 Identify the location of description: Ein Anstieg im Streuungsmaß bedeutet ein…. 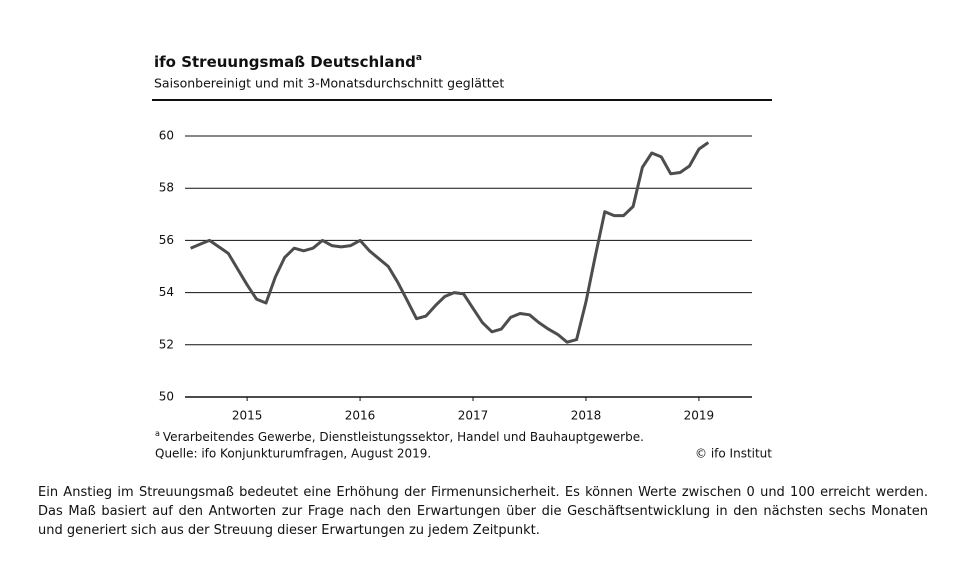
(483, 511).